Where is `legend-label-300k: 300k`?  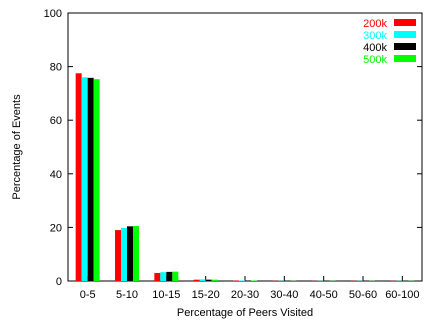 legend-label-300k: 300k is located at coordinates (375, 36).